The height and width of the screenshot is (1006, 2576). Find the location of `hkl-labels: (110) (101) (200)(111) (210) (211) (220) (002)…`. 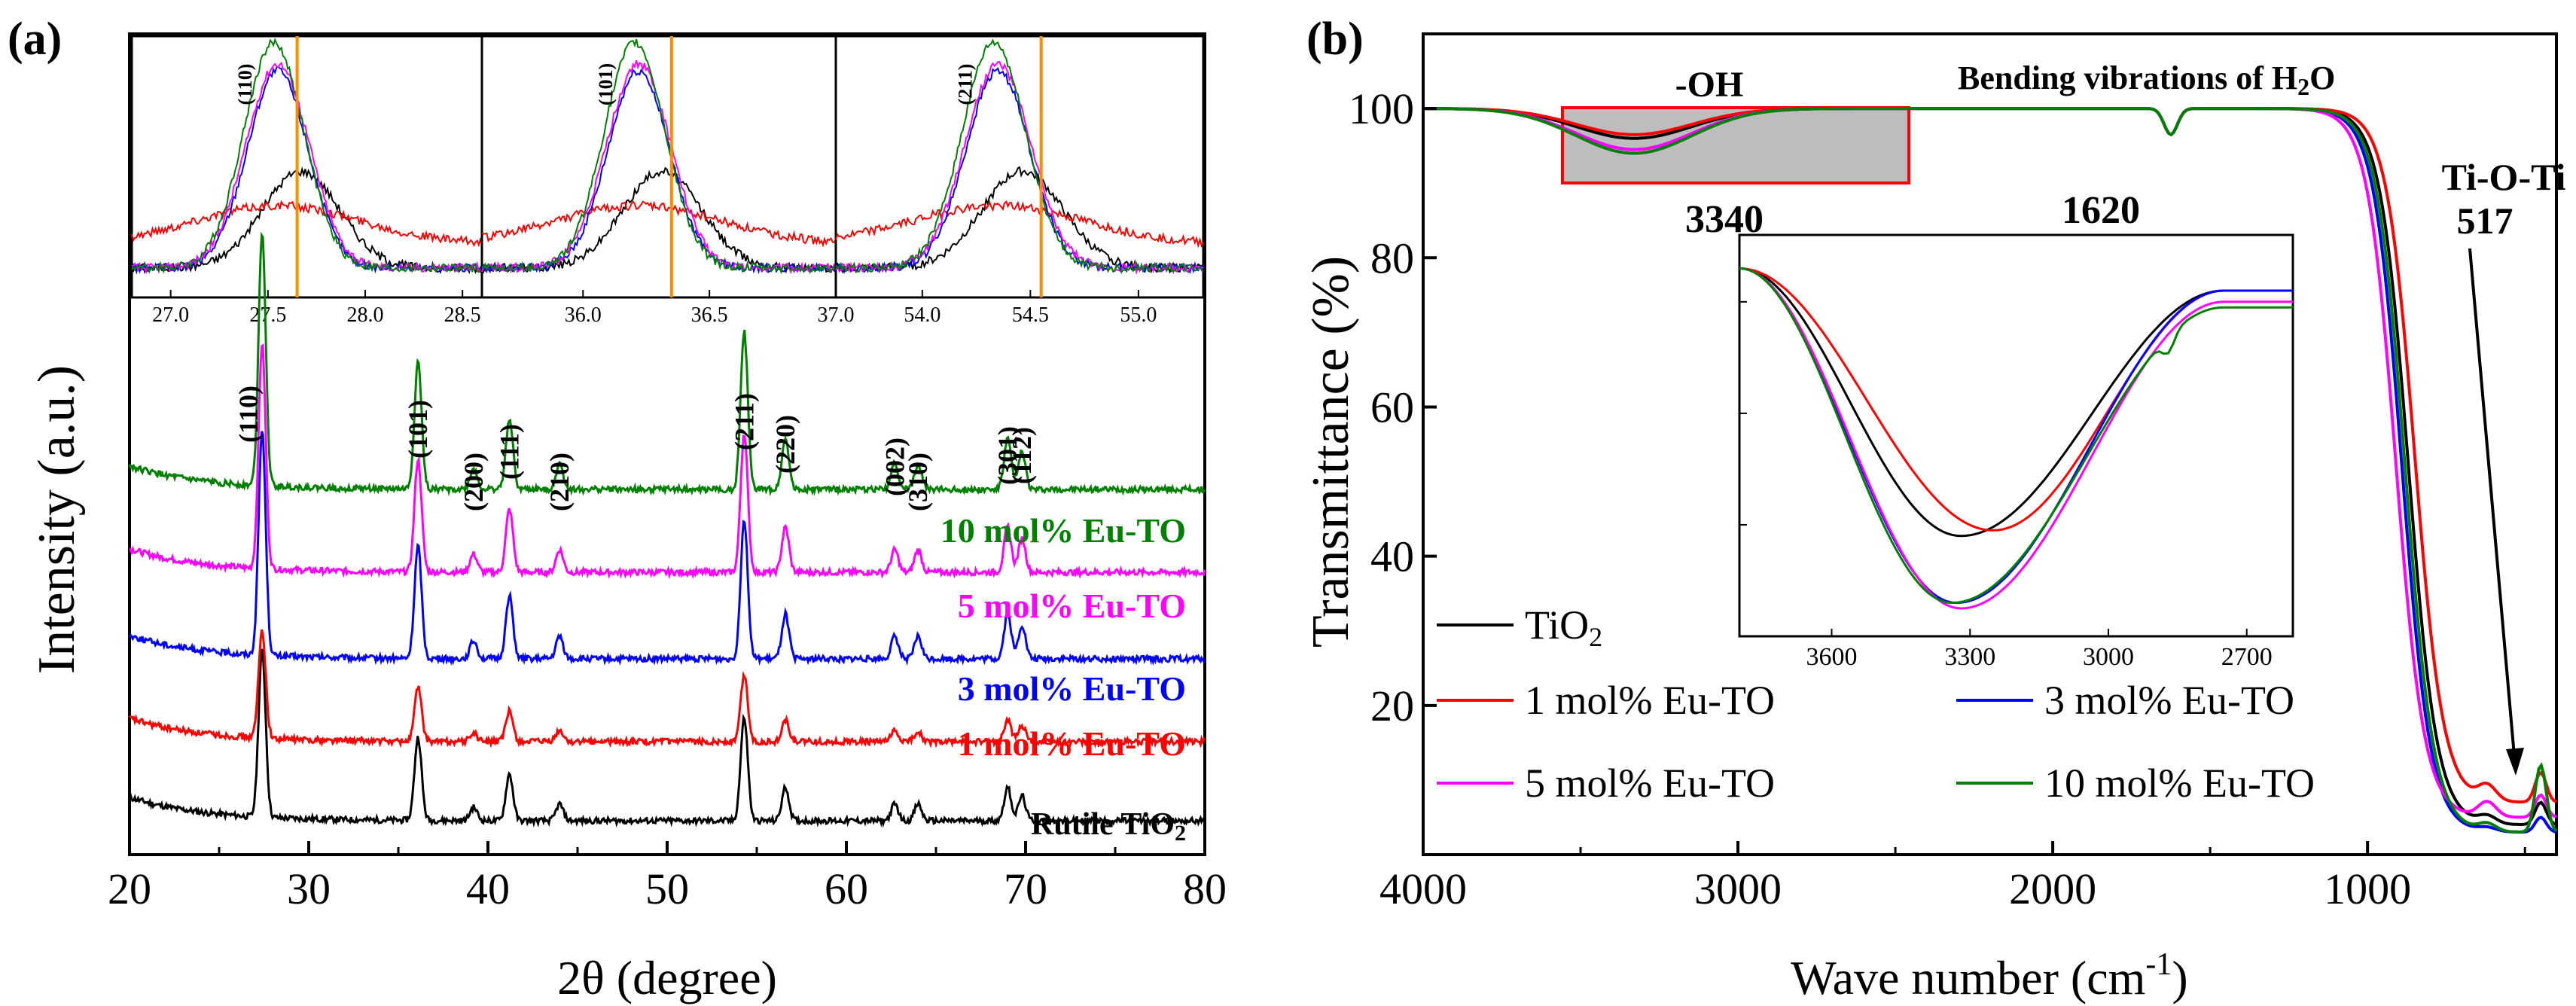

hkl-labels: (110) (101) (200)(111) (210) (211) (220) (002)… is located at coordinates (635, 449).